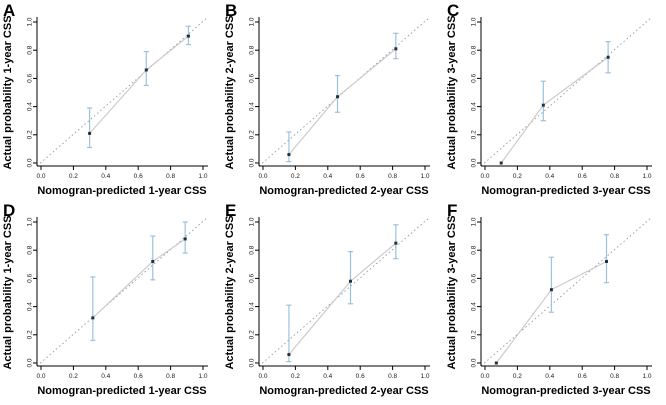 The image size is (666, 405). I want to click on x-axis-title: Nomogran-predicted 1-year CSS, so click(121, 391).